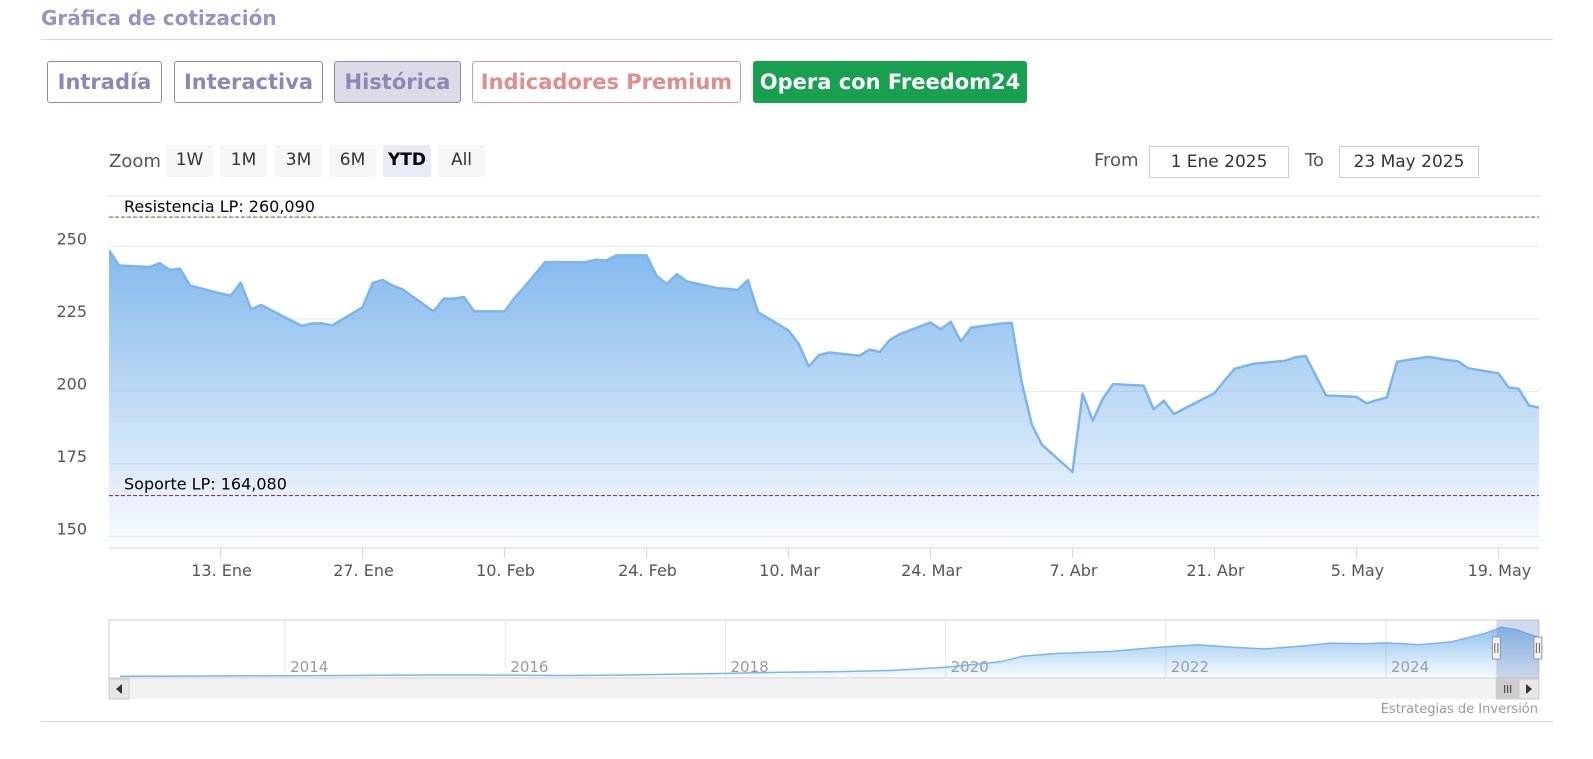  What do you see at coordinates (397, 82) in the screenshot?
I see `tab-historica: Histórica` at bounding box center [397, 82].